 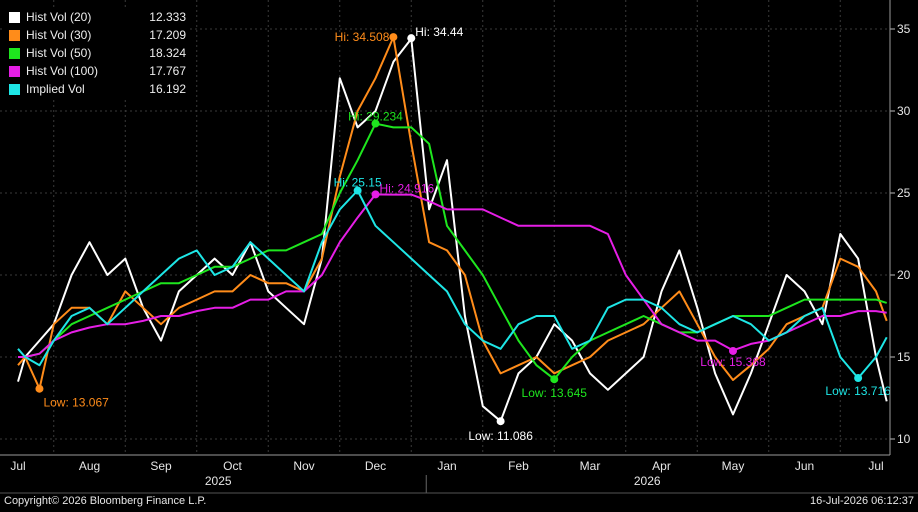 I want to click on x-tick-label: Sep, so click(x=161, y=466).